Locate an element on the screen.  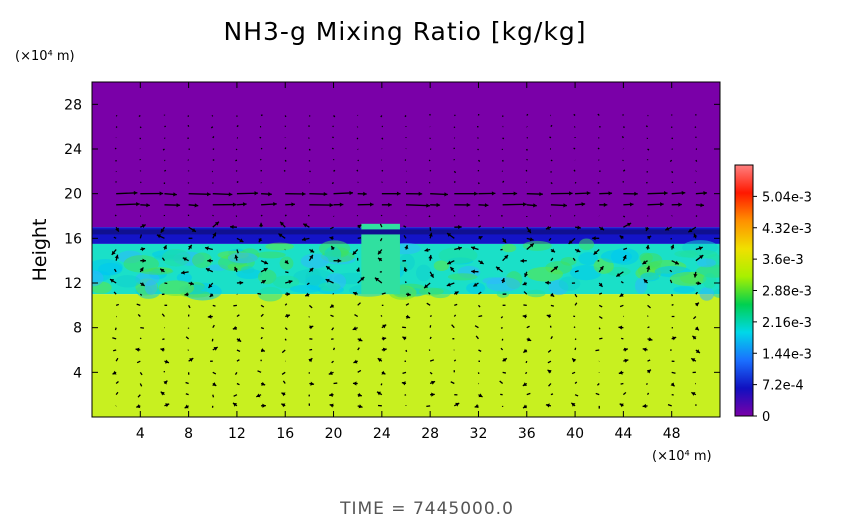
time-footer: TIME = 7445000.0 is located at coordinates (426, 509).